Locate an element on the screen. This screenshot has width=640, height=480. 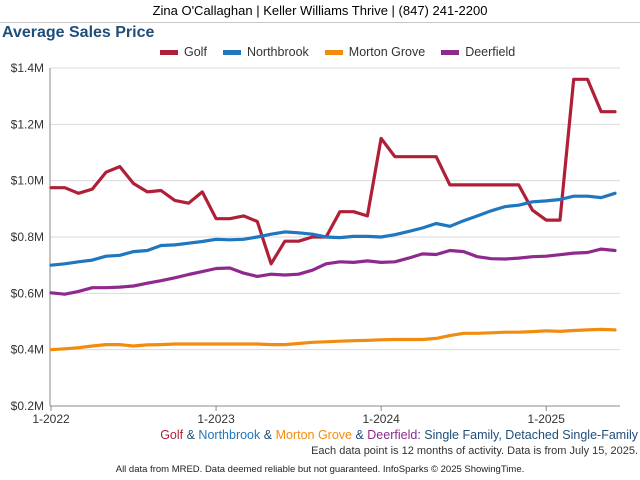
subtitle-morton-grove: Morton Grove is located at coordinates (313, 435).